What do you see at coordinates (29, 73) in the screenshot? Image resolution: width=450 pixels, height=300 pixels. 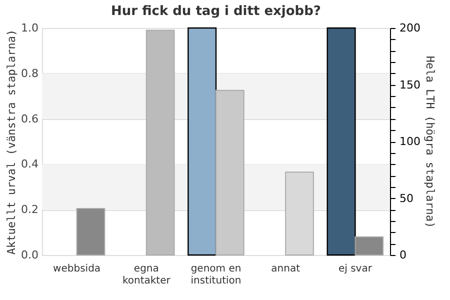 I see `y-tick-label: 0.8` at bounding box center [29, 73].